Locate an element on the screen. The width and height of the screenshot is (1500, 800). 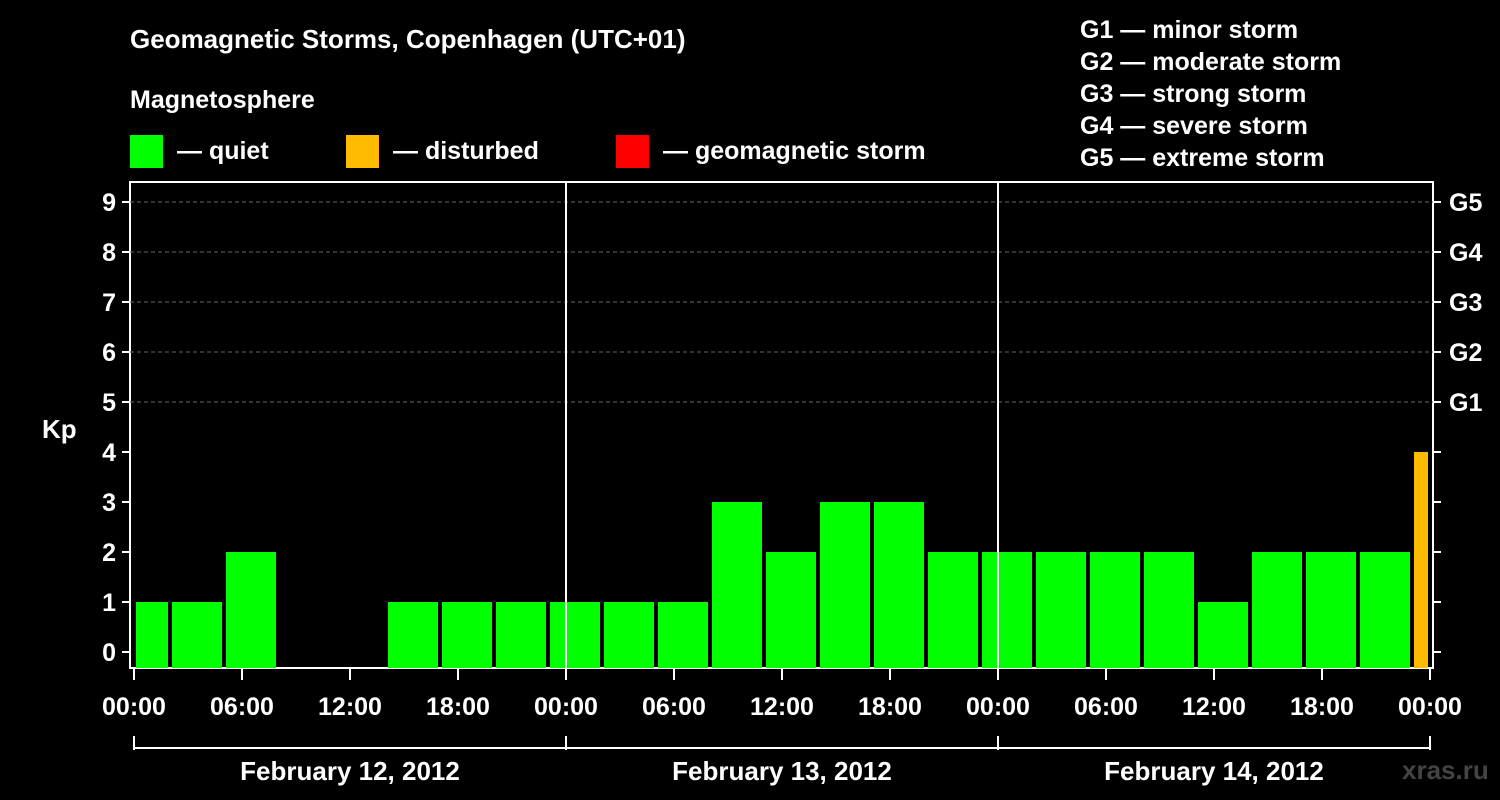
storm-level-g5: G5 — extreme storm is located at coordinates (1202, 158).